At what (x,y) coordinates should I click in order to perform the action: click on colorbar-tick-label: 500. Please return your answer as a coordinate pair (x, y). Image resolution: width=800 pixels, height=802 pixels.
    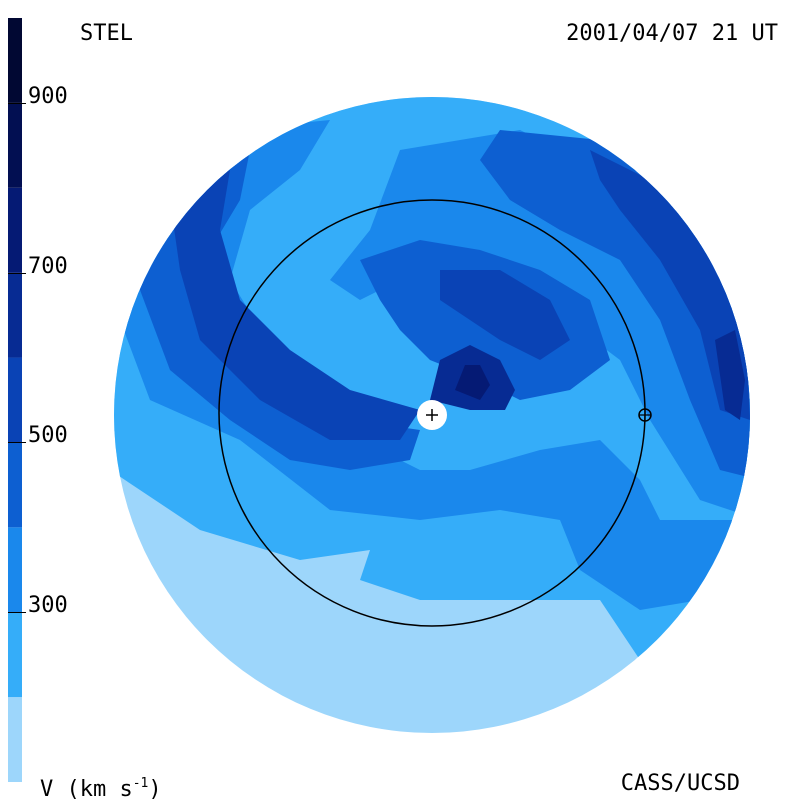
    Looking at the image, I should click on (48, 436).